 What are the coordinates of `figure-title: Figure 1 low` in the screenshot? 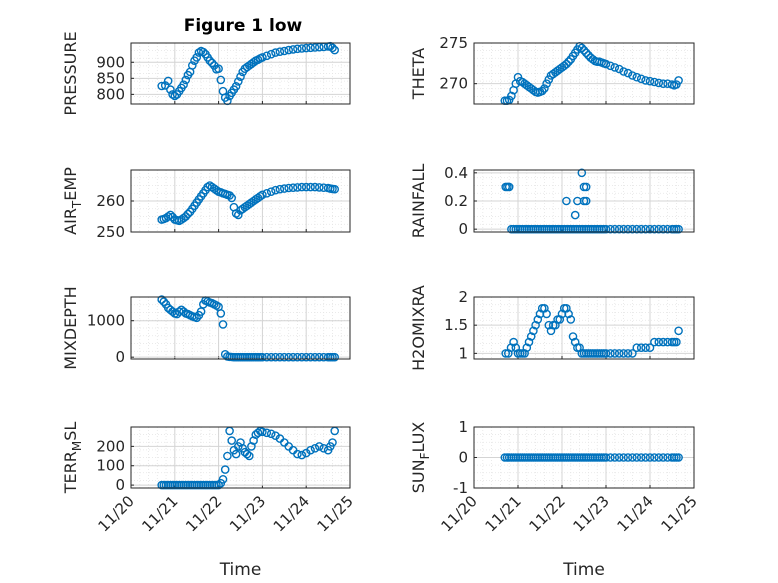 It's located at (243, 26).